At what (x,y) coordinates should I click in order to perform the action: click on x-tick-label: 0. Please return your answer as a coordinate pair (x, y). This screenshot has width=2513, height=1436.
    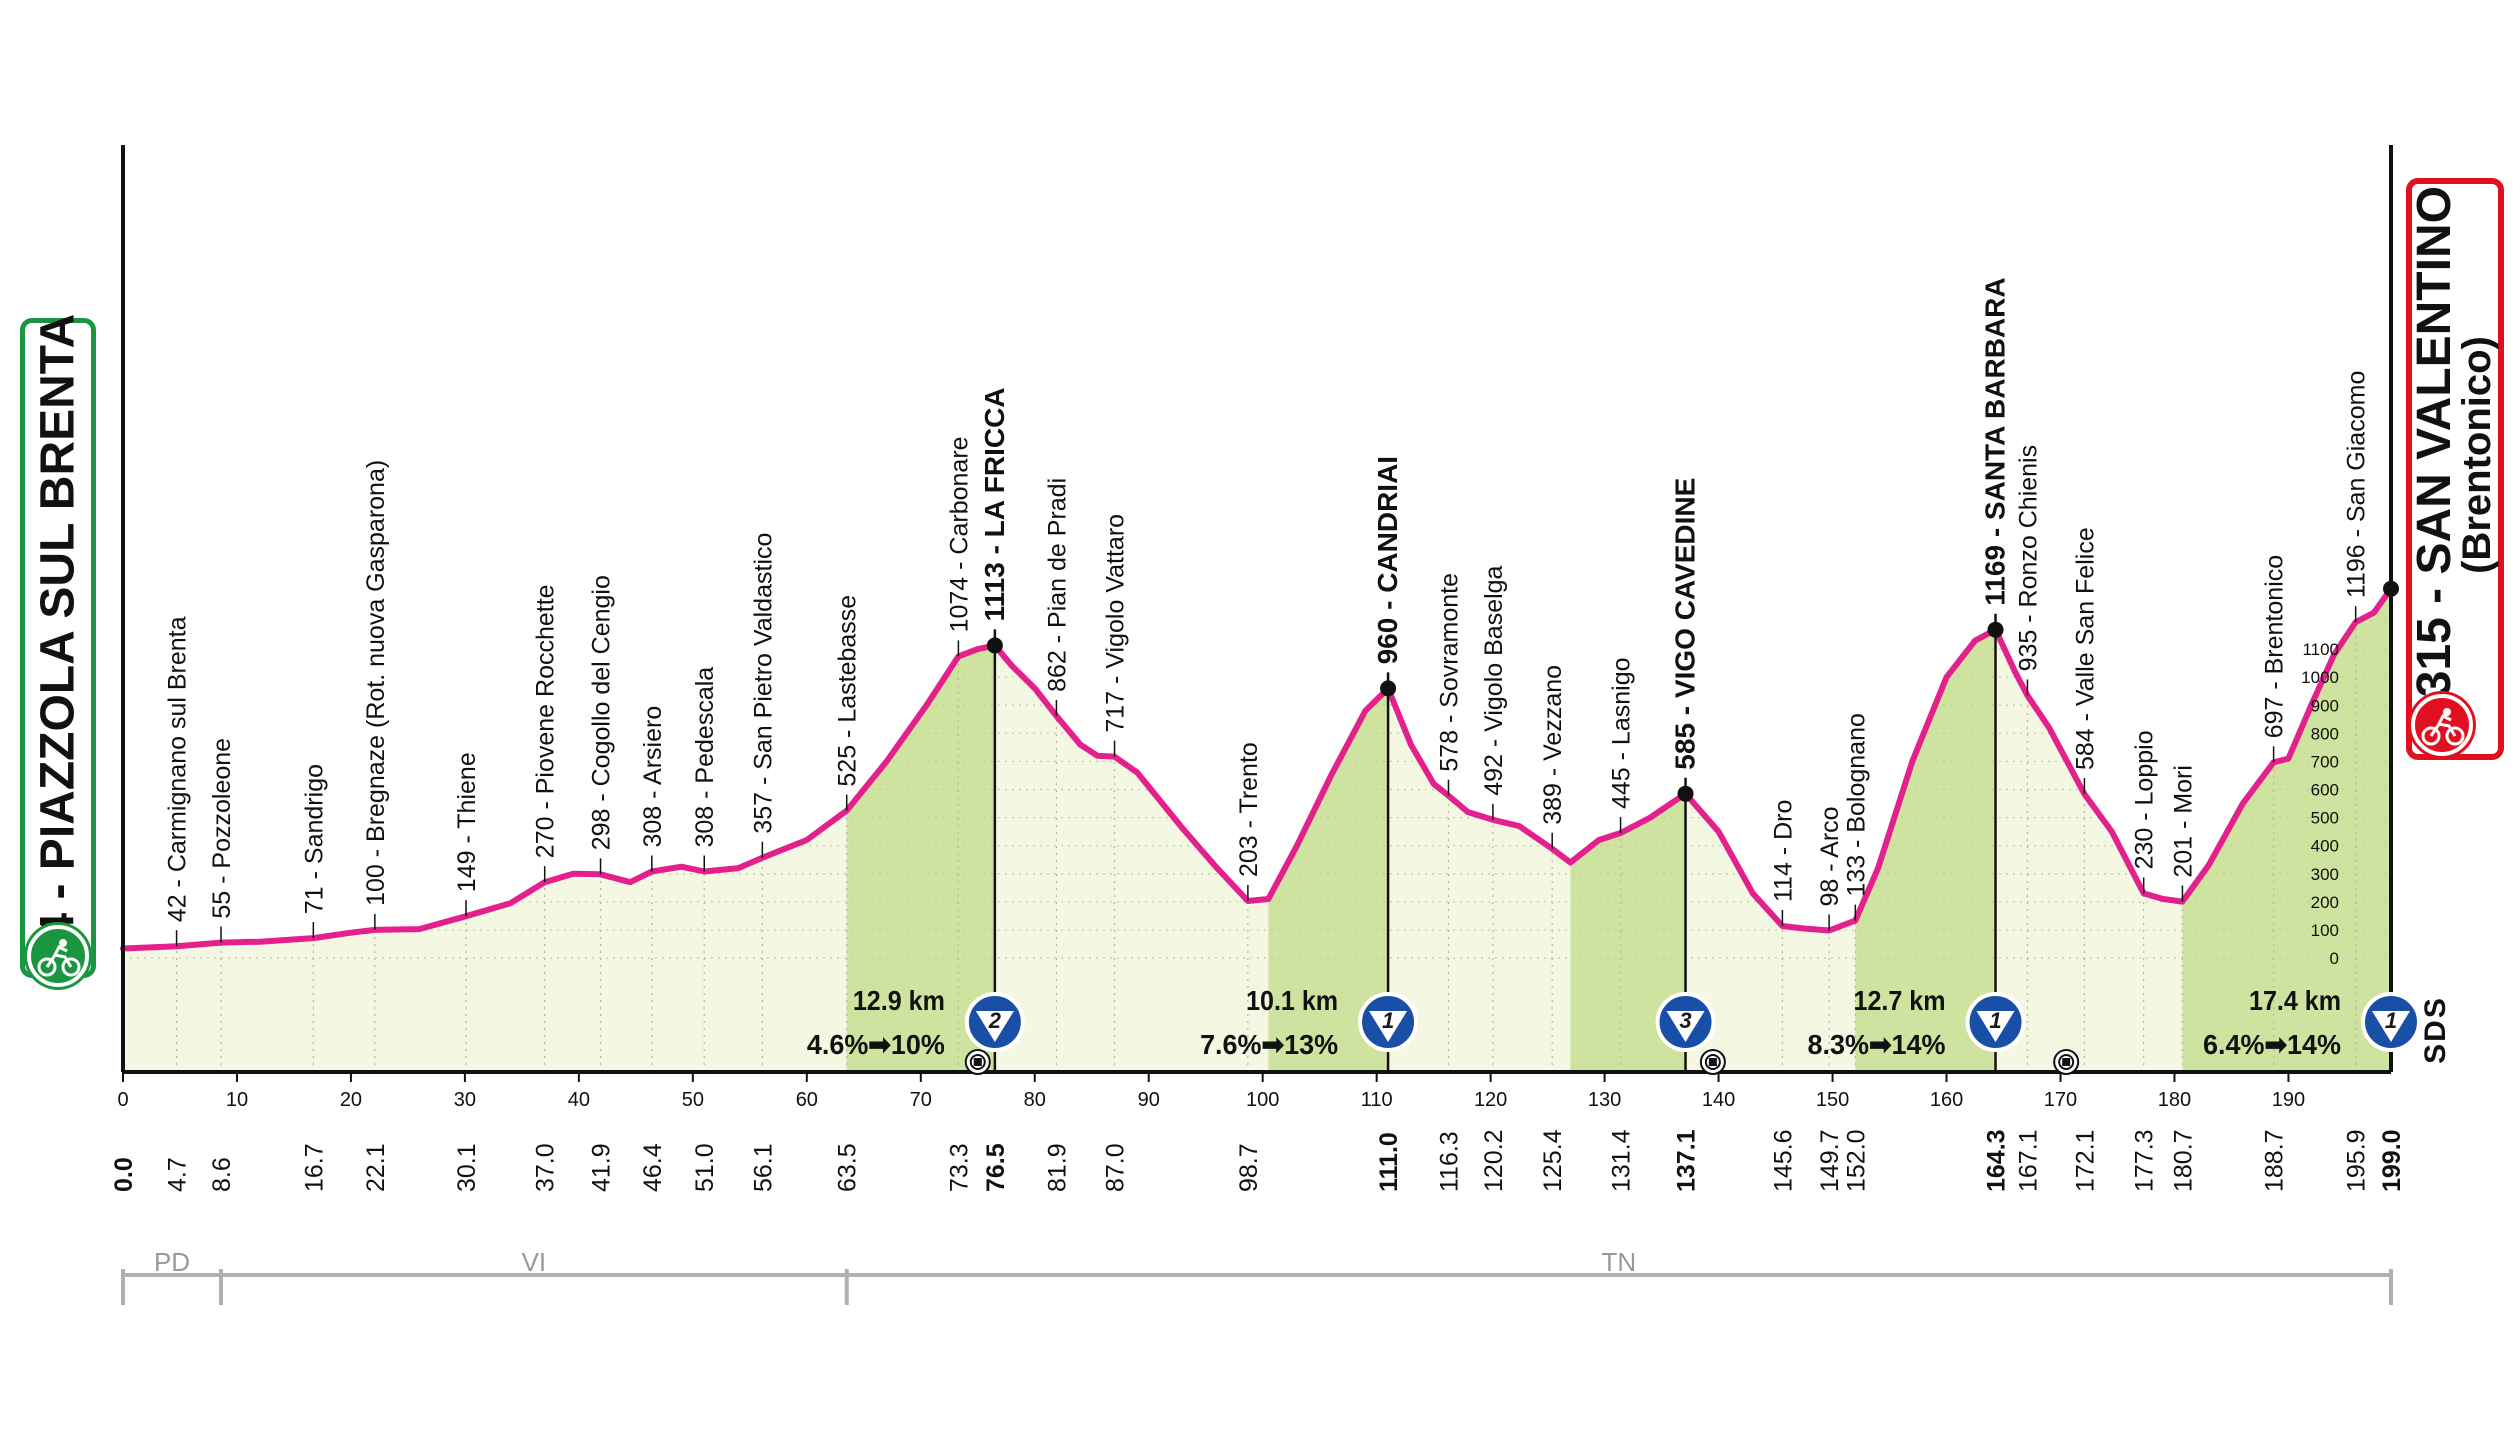
    Looking at the image, I should click on (122, 1100).